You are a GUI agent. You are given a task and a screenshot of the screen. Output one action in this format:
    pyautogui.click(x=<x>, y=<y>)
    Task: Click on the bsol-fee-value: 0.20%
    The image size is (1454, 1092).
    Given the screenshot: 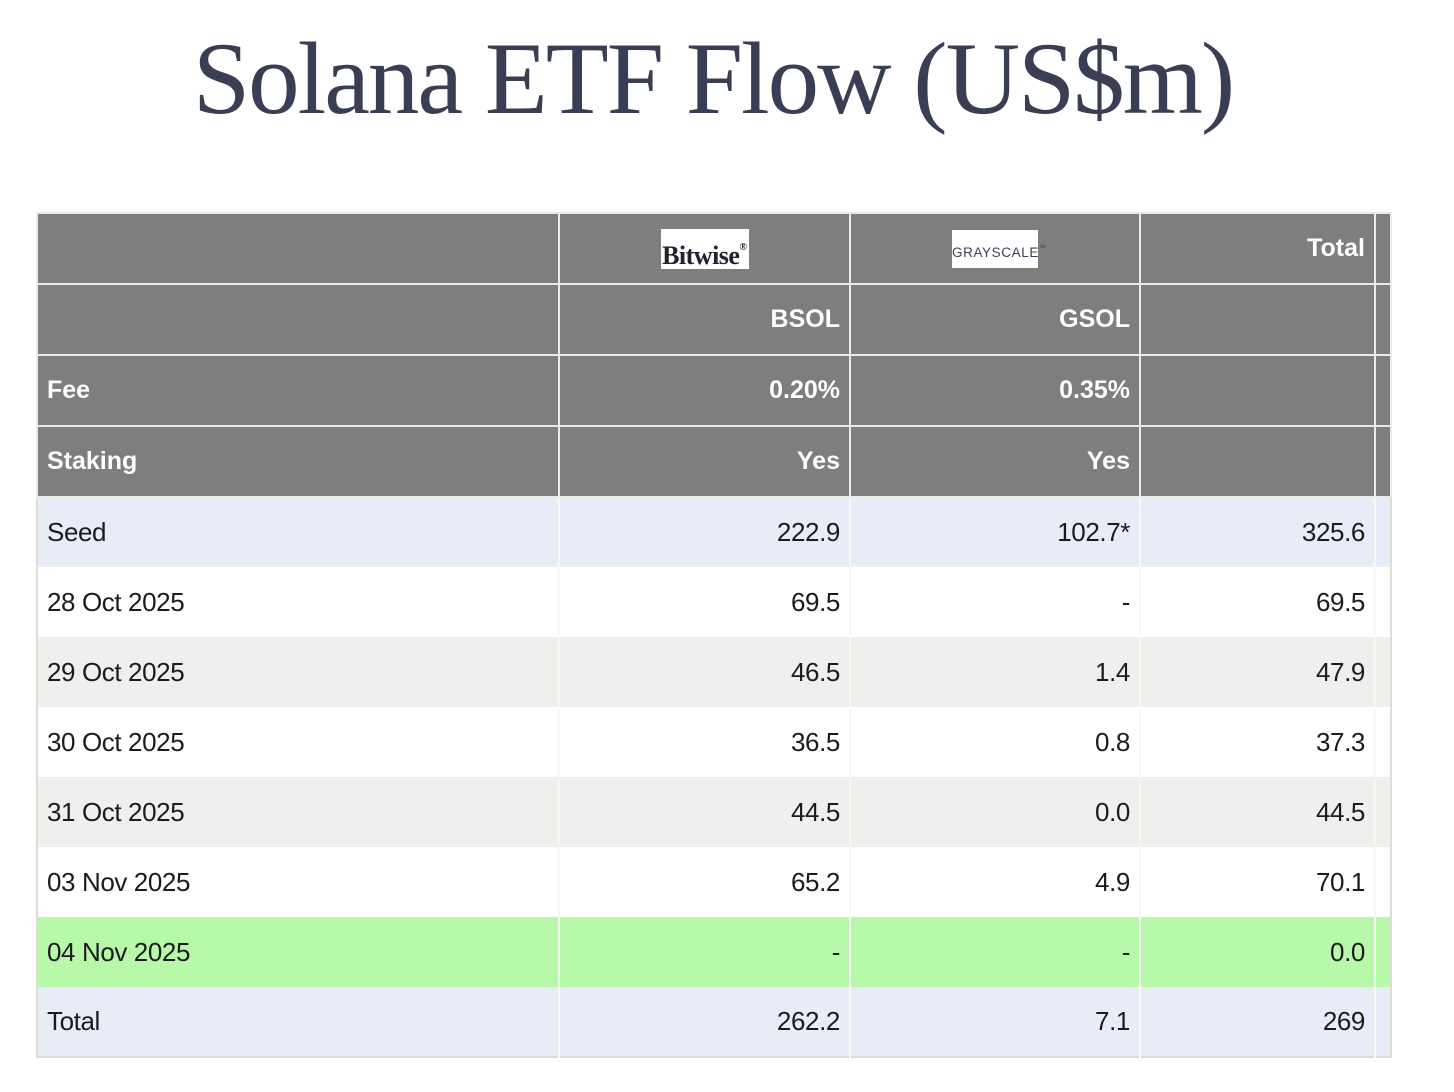 What is the action you would take?
    pyautogui.click(x=704, y=390)
    